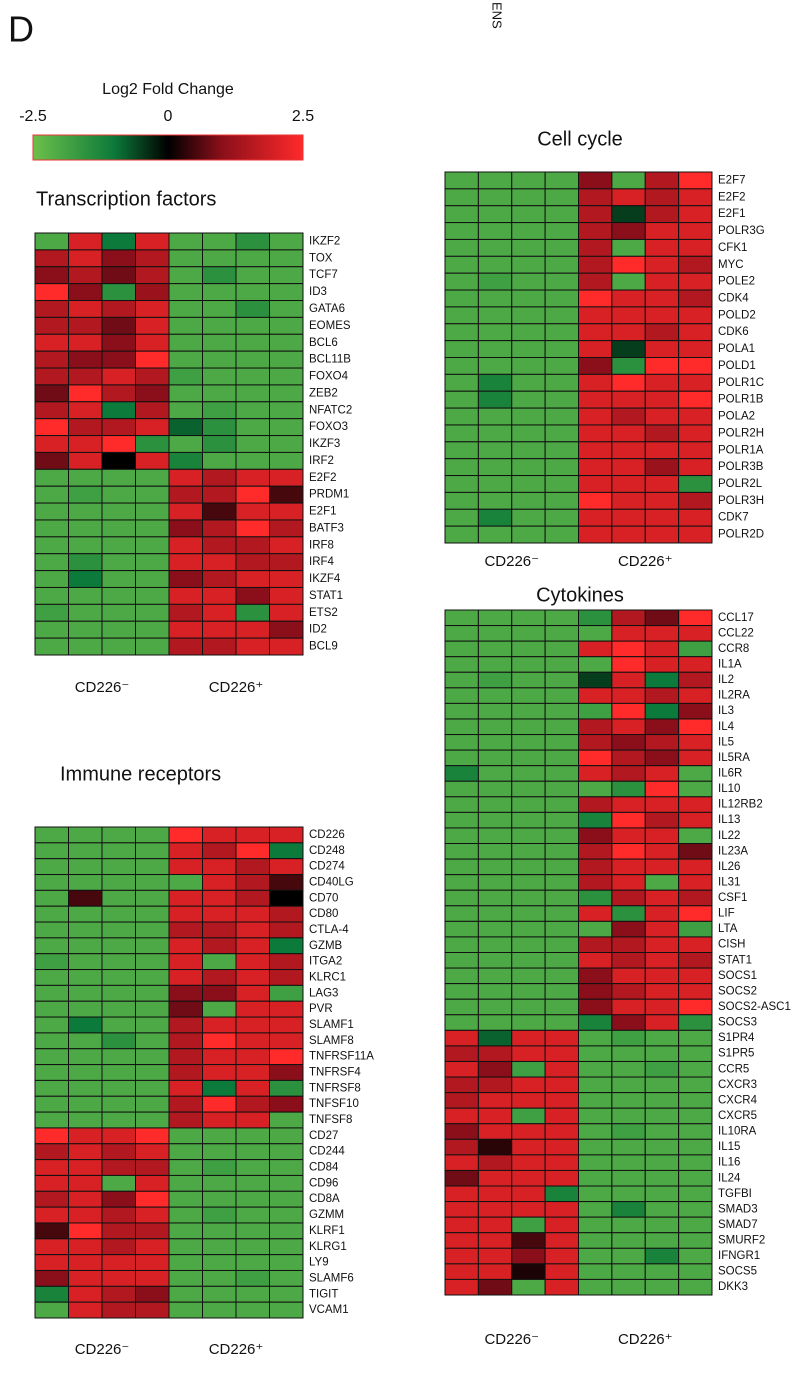 The width and height of the screenshot is (808, 1380). What do you see at coordinates (739, 1256) in the screenshot?
I see `row-label: IFNGR1` at bounding box center [739, 1256].